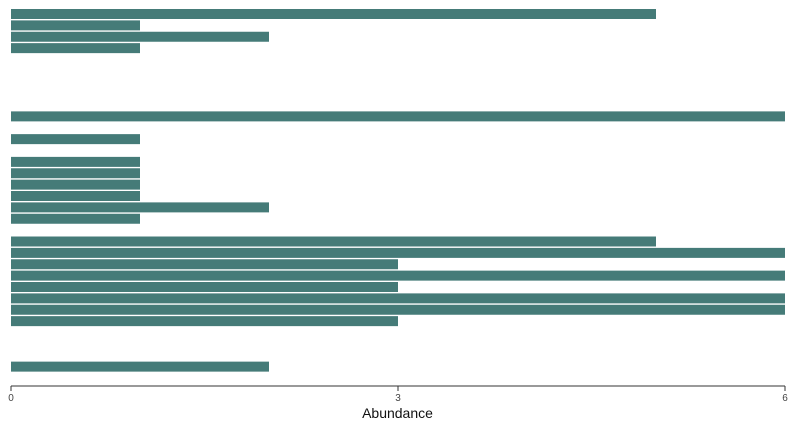  I want to click on x-tick-label: 0, so click(11, 398).